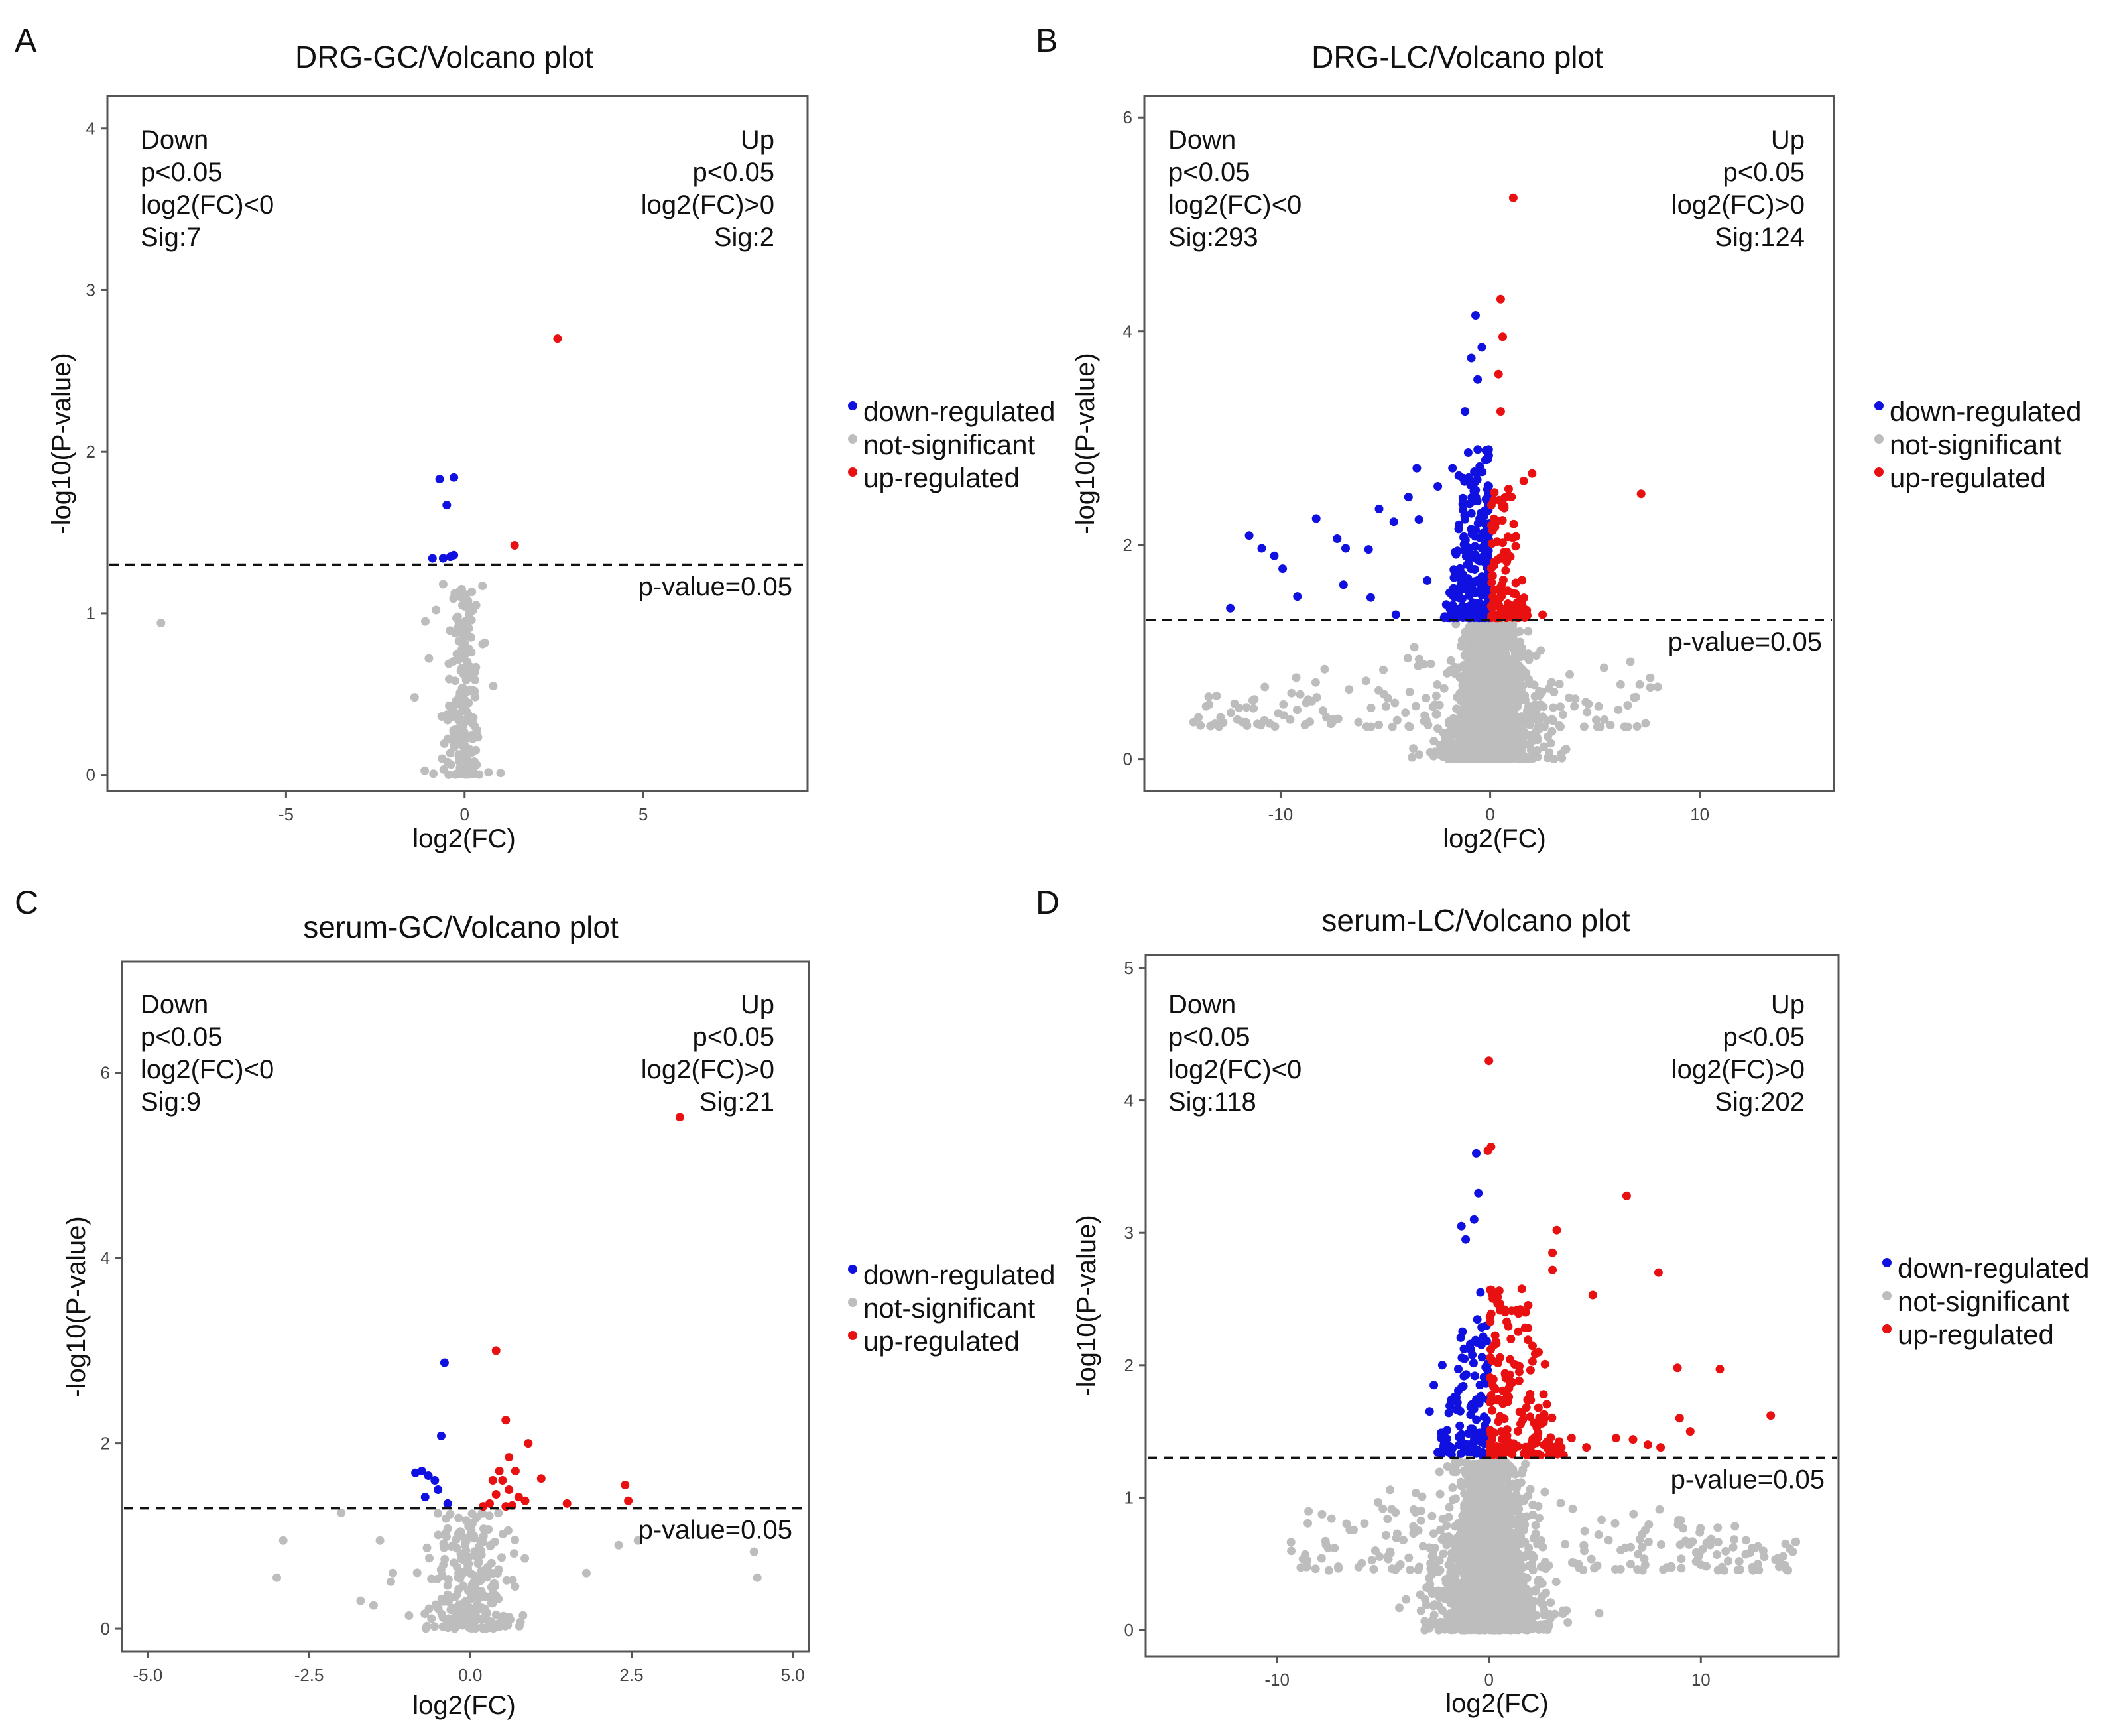 Image resolution: width=2119 pixels, height=1736 pixels. What do you see at coordinates (461, 927) in the screenshot?
I see `plot-title: serum-GC/Volcano plot` at bounding box center [461, 927].